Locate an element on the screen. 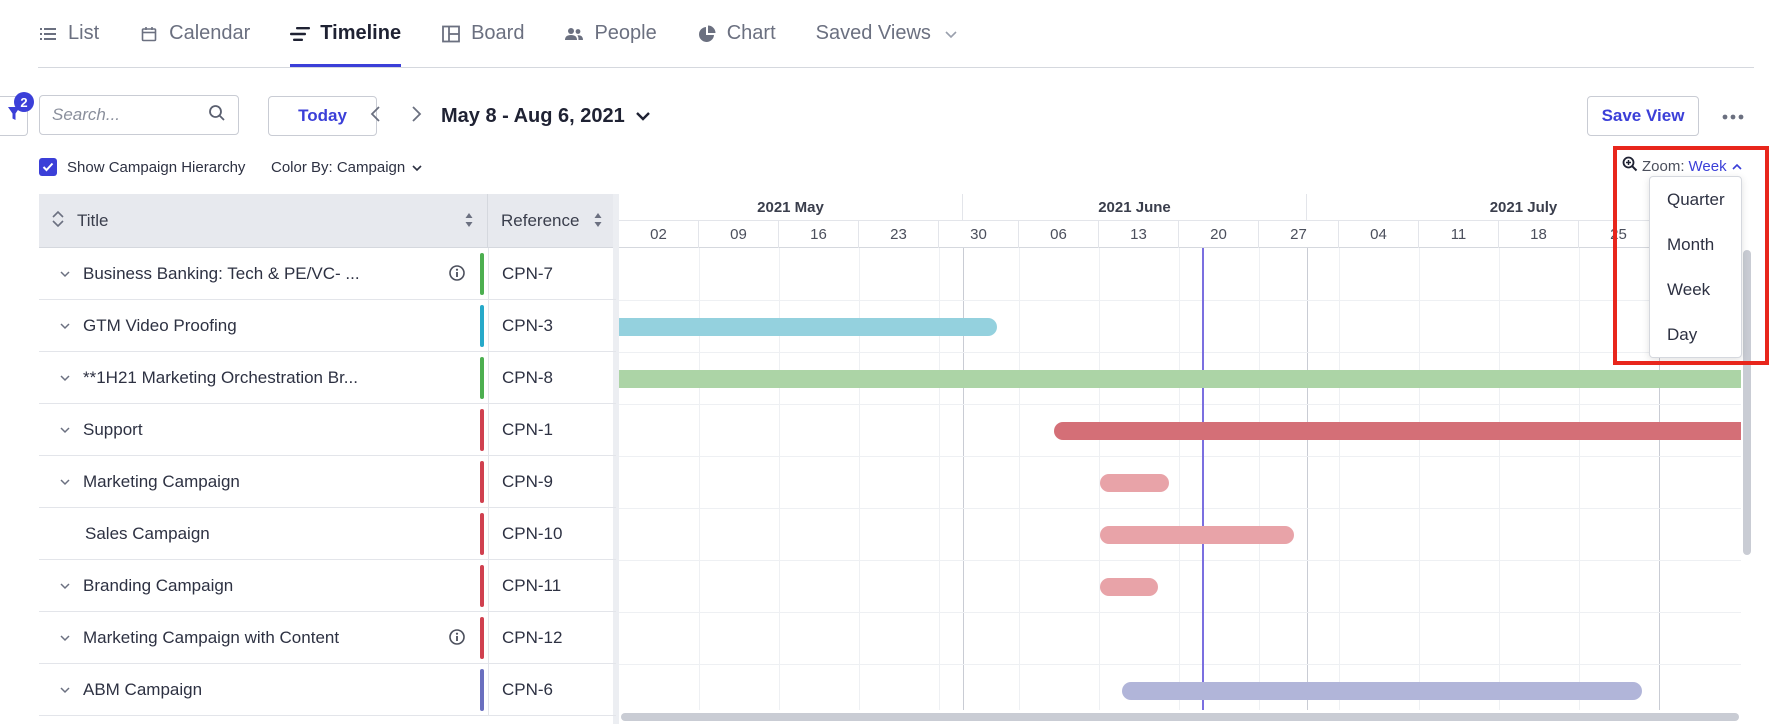  color-by-dropdown: Color By: Campaign is located at coordinates (347, 167).